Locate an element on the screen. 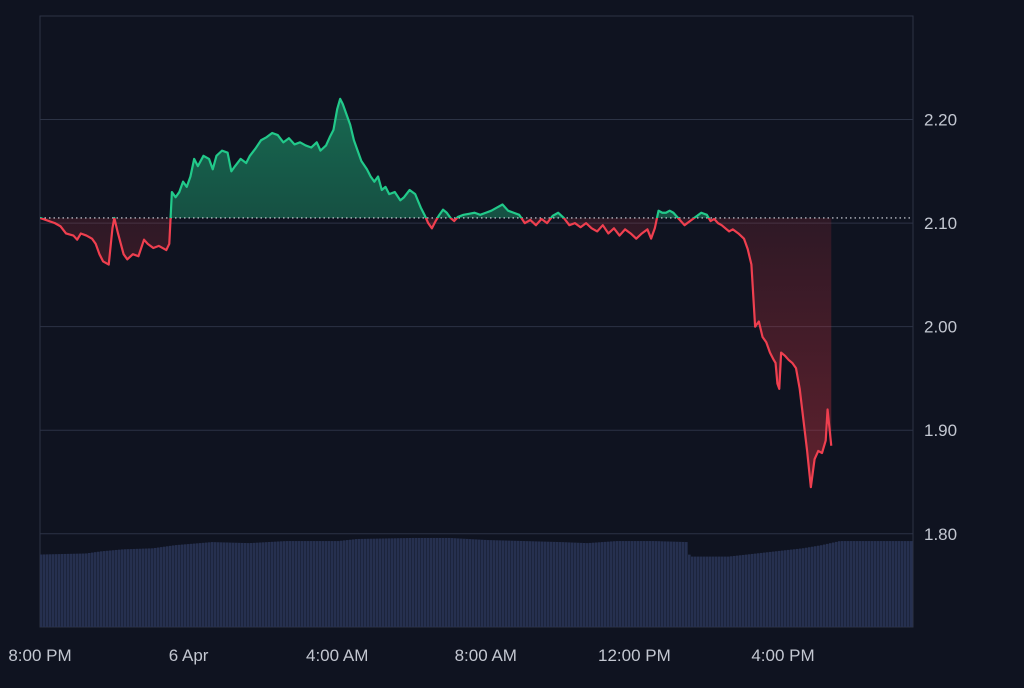 The width and height of the screenshot is (1024, 688). y-tick-label: 1.90 is located at coordinates (940, 430).